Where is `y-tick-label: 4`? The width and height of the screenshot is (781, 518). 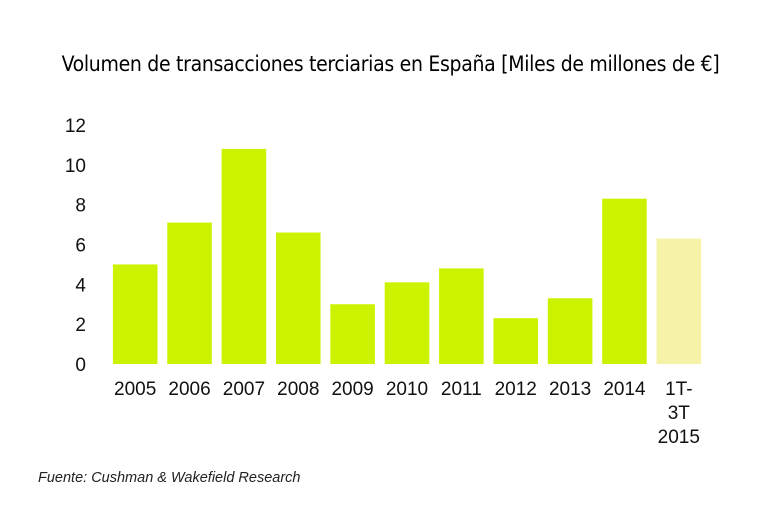
y-tick-label: 4 is located at coordinates (80, 285).